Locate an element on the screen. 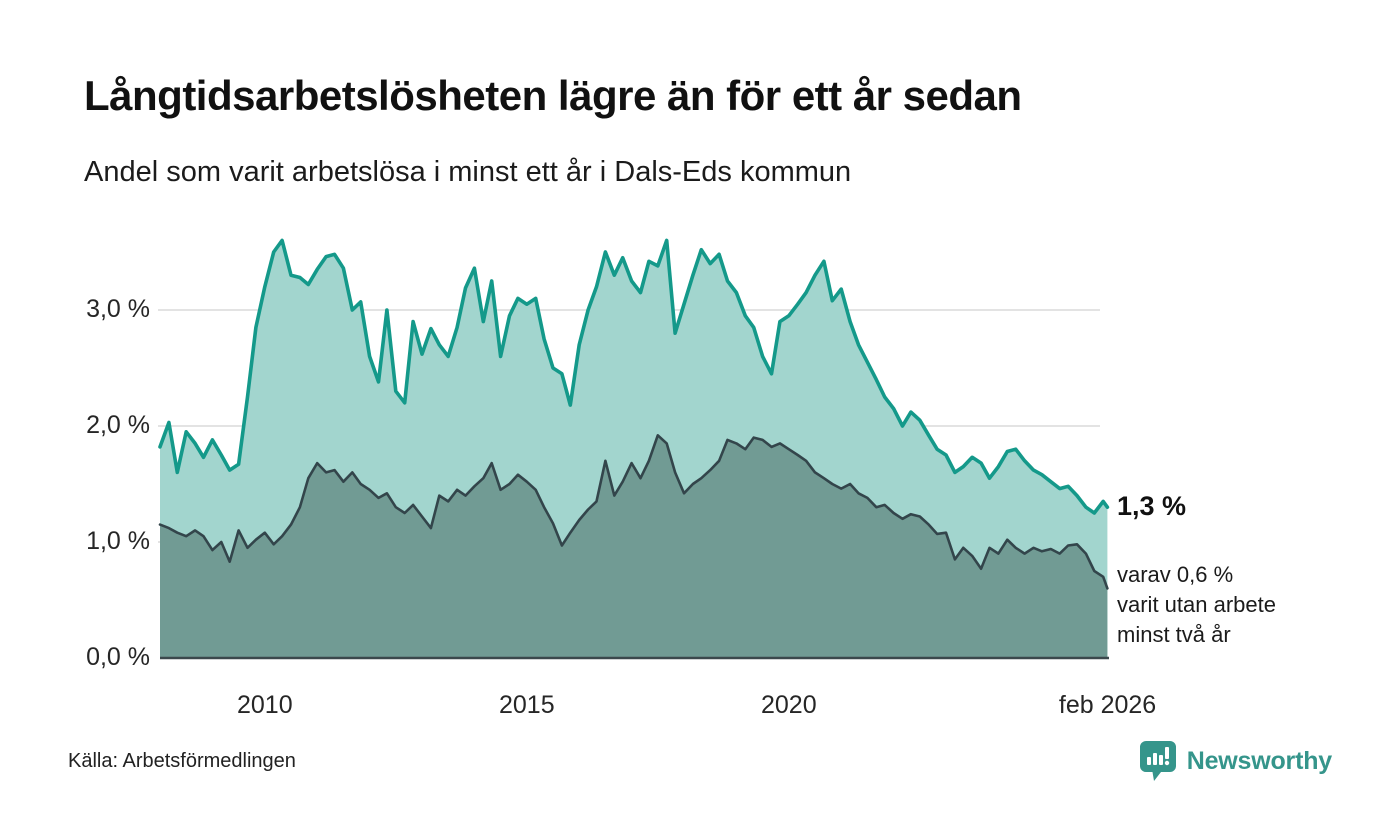  line-min-two-years is located at coordinates (633, 511).